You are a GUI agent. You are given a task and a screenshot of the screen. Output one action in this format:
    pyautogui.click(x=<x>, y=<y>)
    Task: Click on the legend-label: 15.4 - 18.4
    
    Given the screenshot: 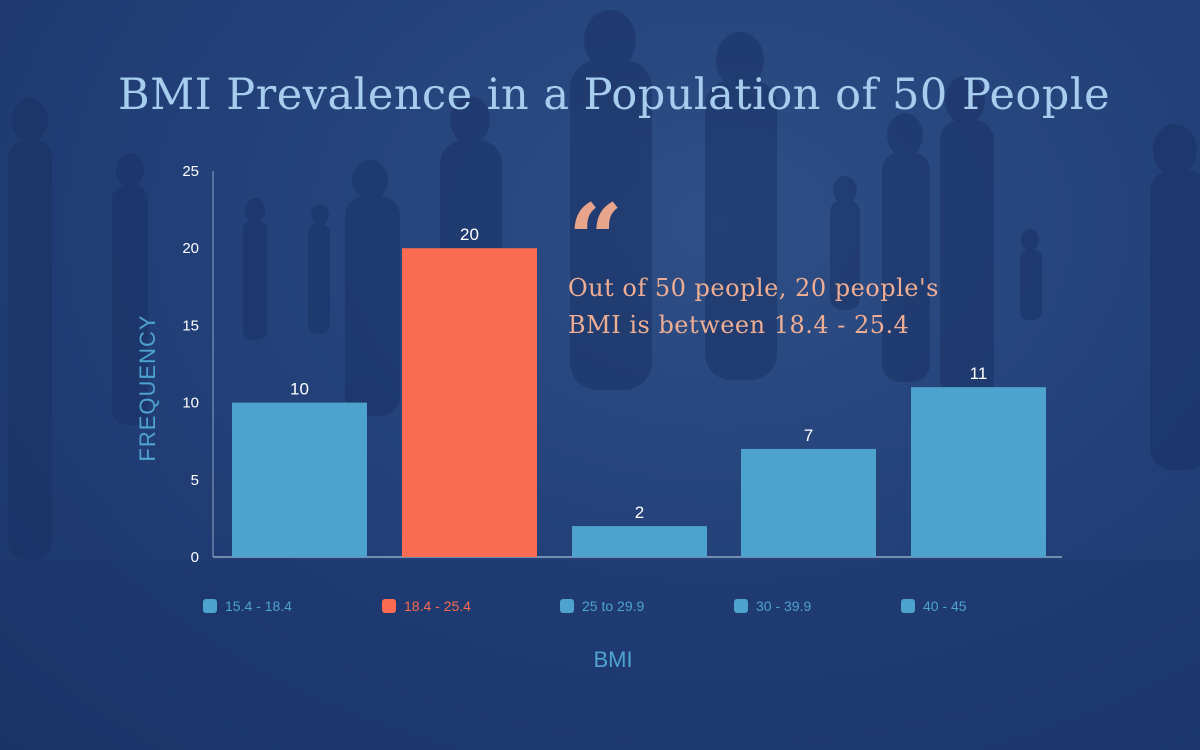 What is the action you would take?
    pyautogui.click(x=258, y=606)
    